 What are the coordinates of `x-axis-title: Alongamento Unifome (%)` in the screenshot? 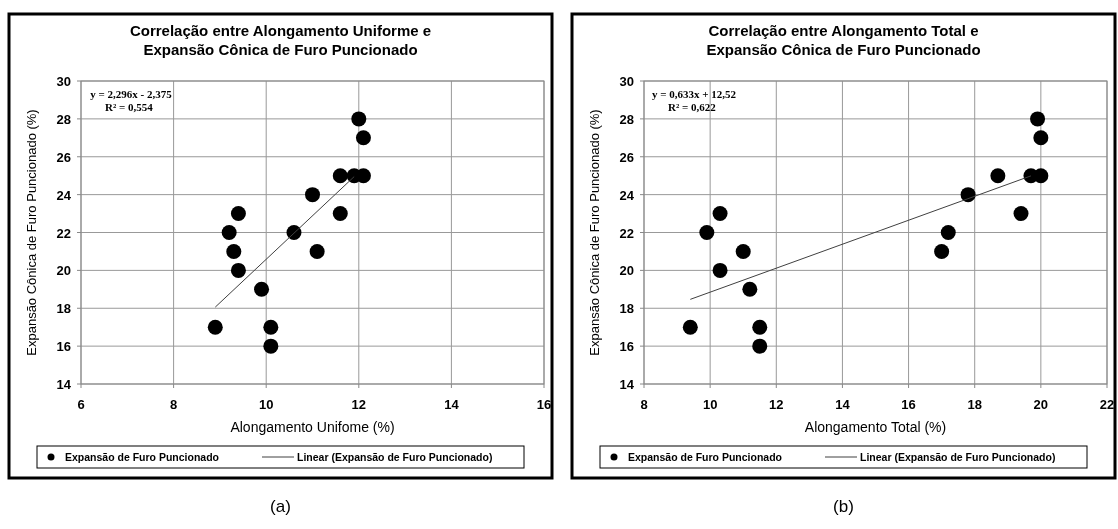 It's located at (312, 427).